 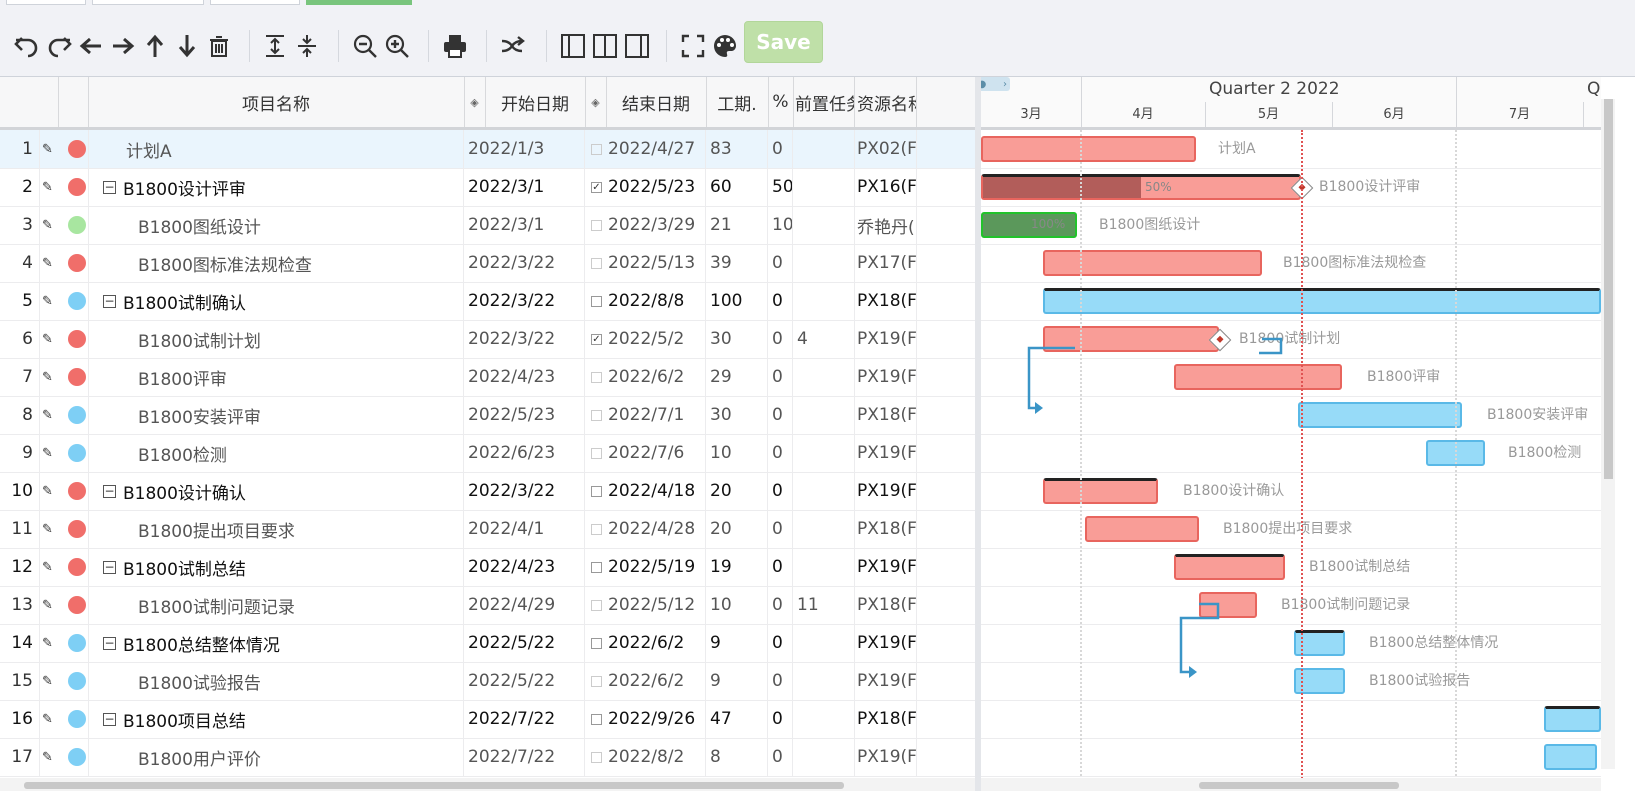 What do you see at coordinates (276, 643) in the screenshot?
I see `task-name: − B1800总结整体情况` at bounding box center [276, 643].